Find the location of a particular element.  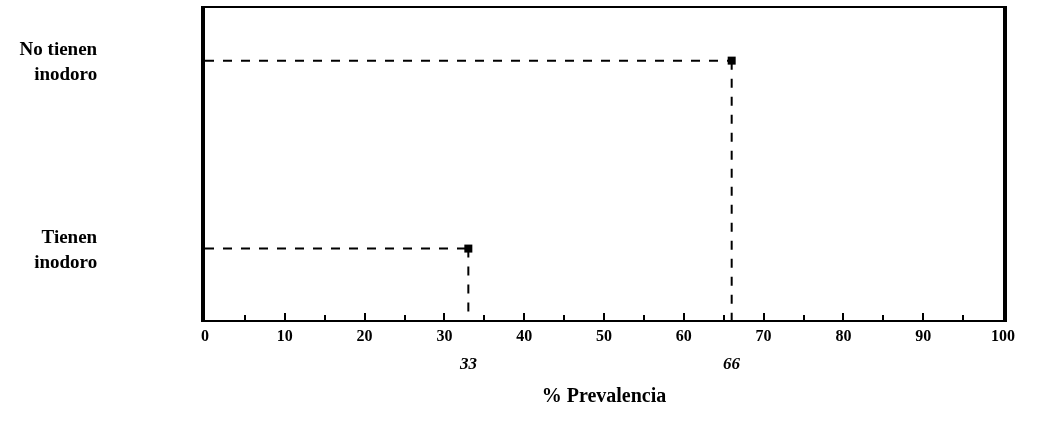

x-tick-label: 0 is located at coordinates (205, 336).